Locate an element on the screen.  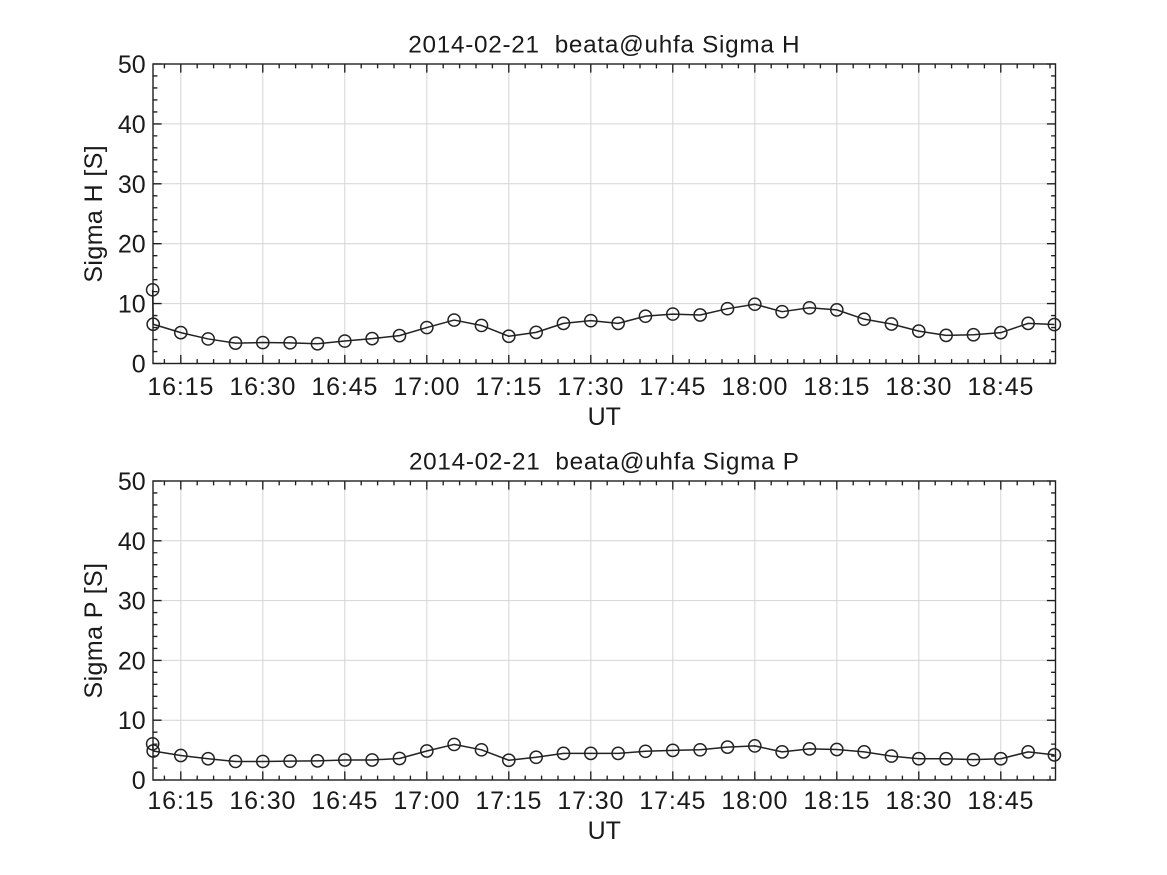
svg-text: 2014-02-21 beata@uhfa Sigma H is located at coordinates (604, 45).